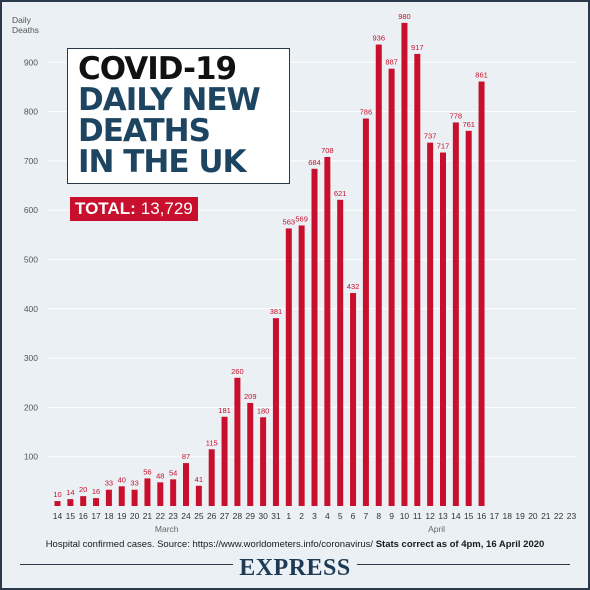 This screenshot has width=590, height=590. What do you see at coordinates (225, 516) in the screenshot?
I see `x-tick-label: 27` at bounding box center [225, 516].